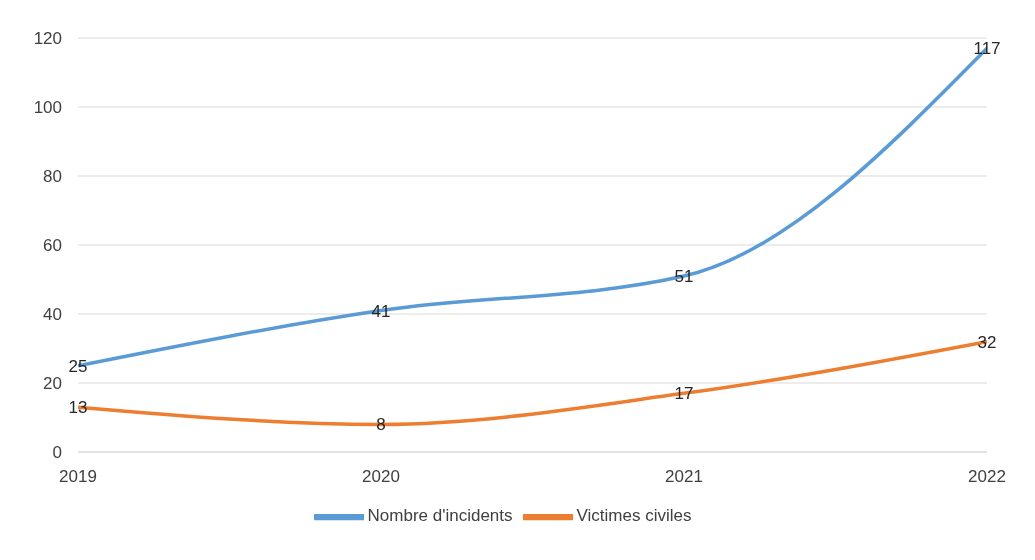 The width and height of the screenshot is (1035, 560). Describe the element at coordinates (47, 39) in the screenshot. I see `y-tick-label: 120` at that location.